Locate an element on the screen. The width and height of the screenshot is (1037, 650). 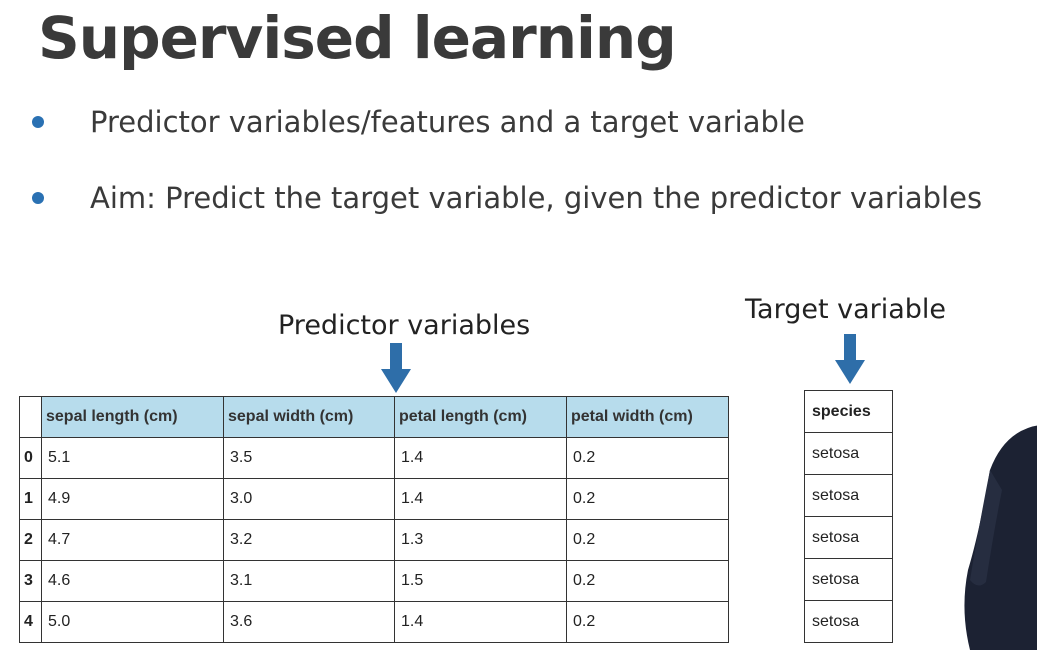
table-cell: 3.5 is located at coordinates (309, 458).